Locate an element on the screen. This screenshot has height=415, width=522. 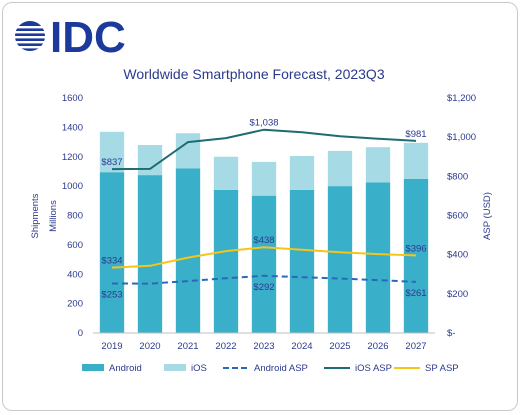
idc-logo-text: IDC is located at coordinates (88, 37).